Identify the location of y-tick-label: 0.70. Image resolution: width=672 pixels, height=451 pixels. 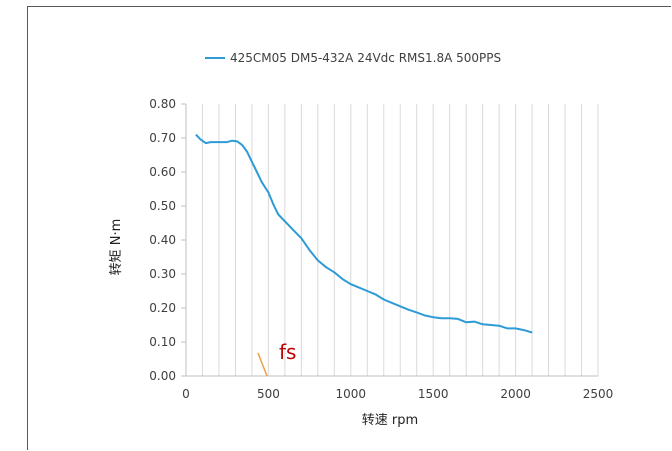
(162, 138).